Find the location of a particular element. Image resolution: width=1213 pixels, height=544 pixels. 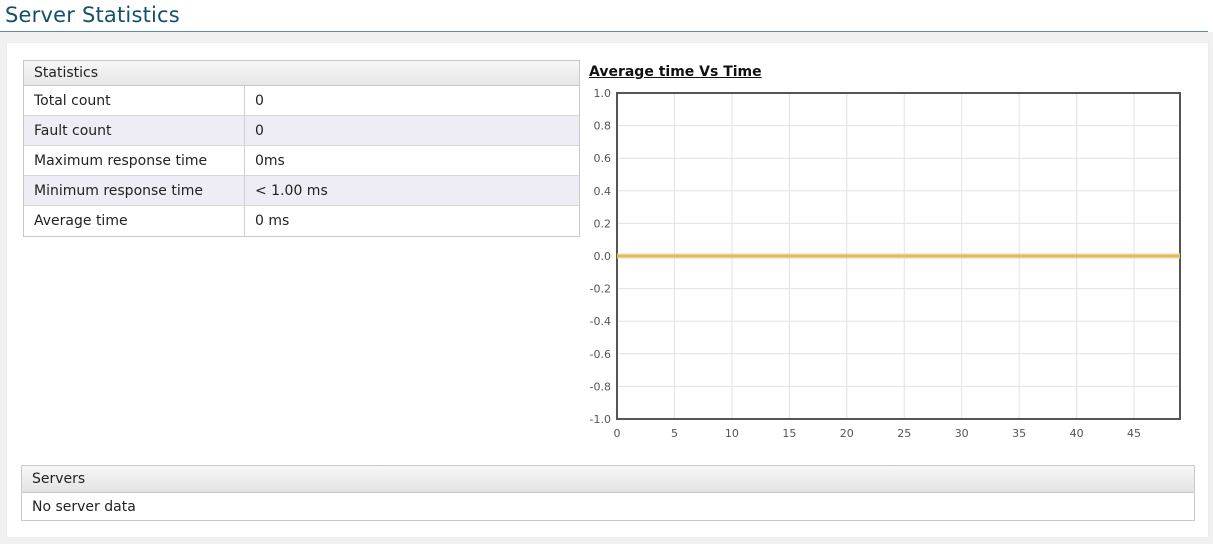

y-tick-label: -0.6 is located at coordinates (600, 354).